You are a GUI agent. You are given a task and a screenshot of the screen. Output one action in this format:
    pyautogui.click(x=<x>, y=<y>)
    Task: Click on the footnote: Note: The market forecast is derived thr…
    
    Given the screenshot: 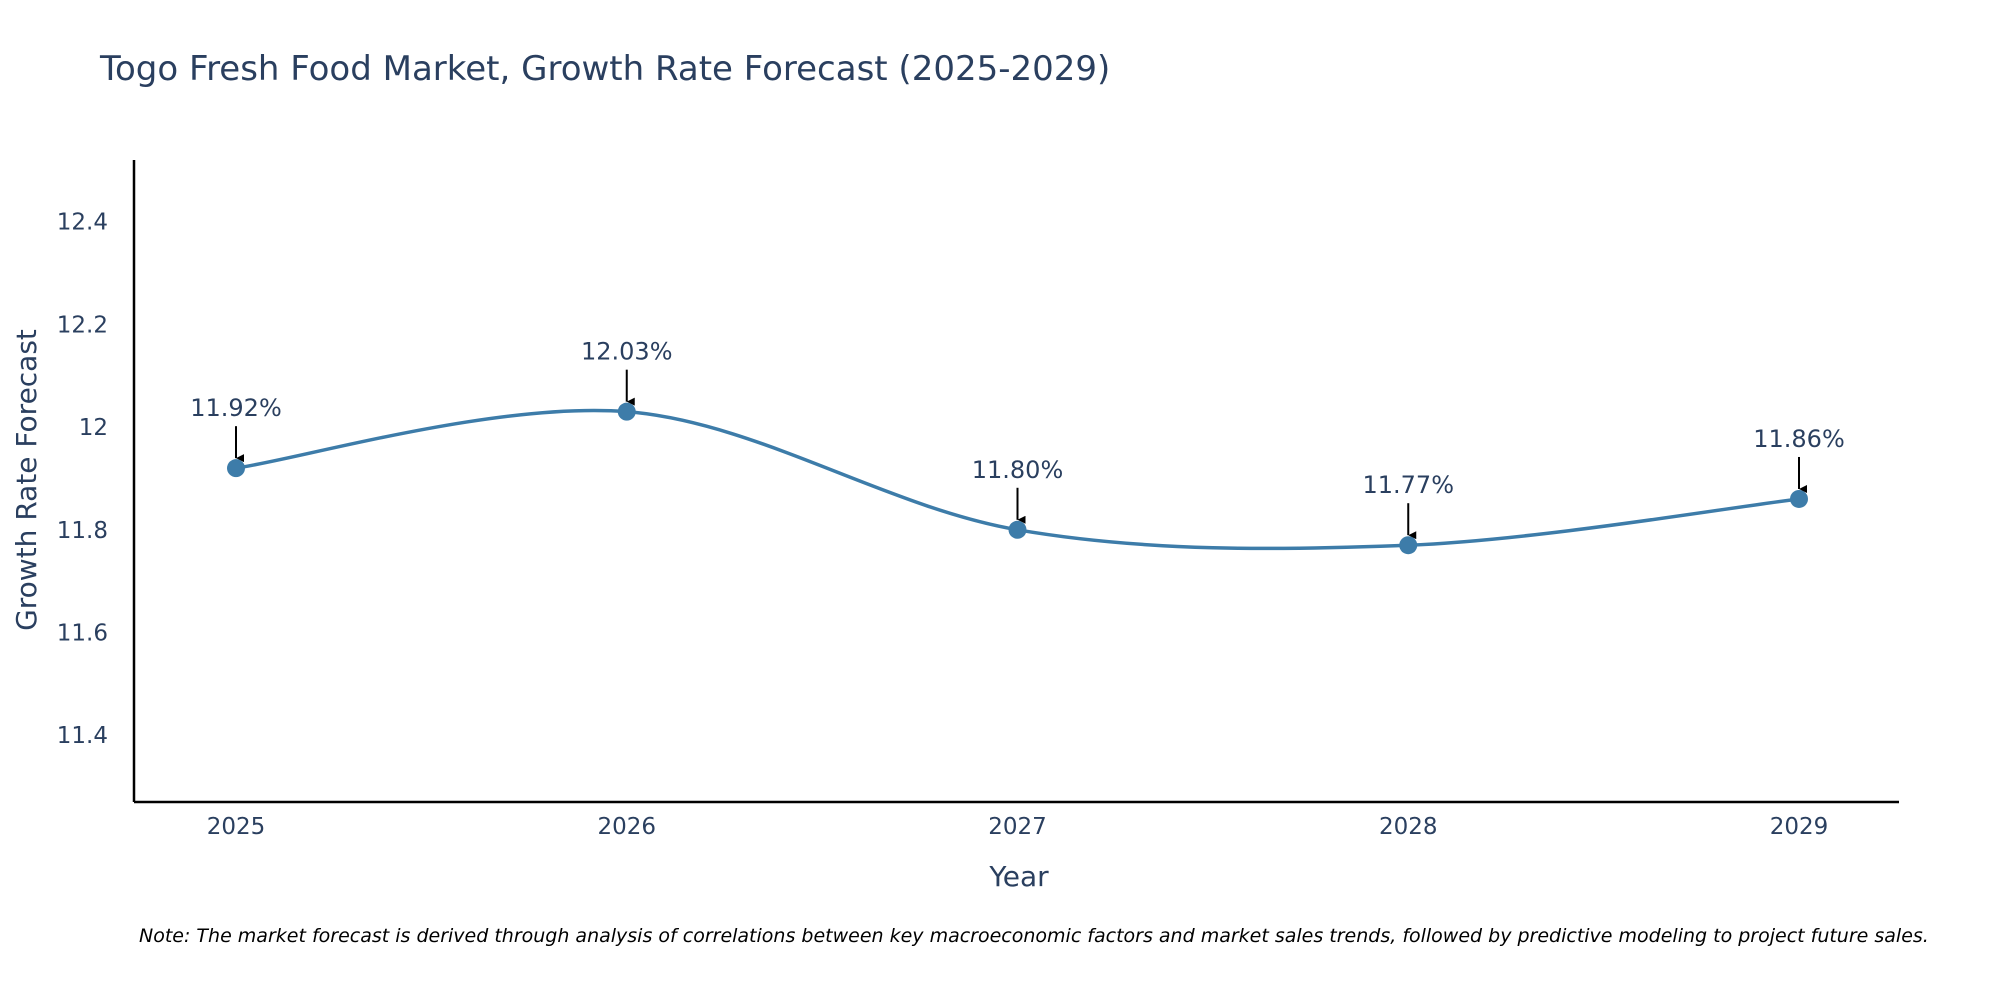 What is the action you would take?
    pyautogui.click(x=1034, y=936)
    